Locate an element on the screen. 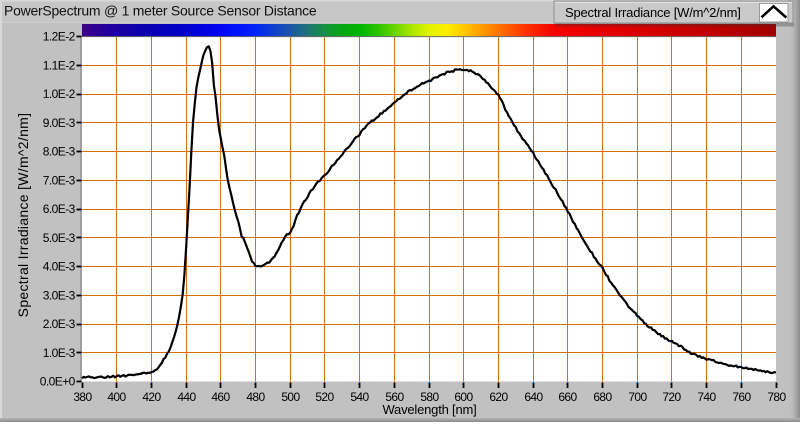 Image resolution: width=800 pixels, height=427 pixels. svg-text: 600 is located at coordinates (463, 397).